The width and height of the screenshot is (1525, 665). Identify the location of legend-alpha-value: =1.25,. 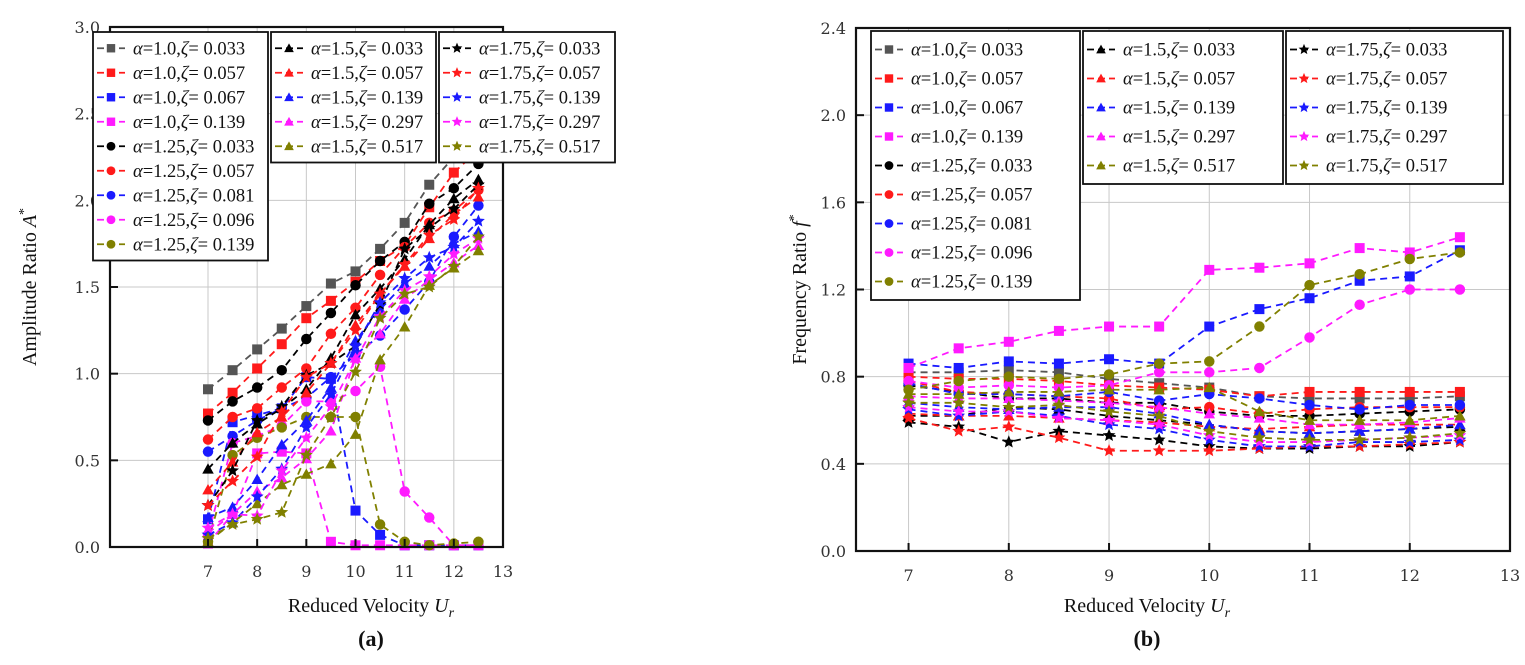
(166, 147).